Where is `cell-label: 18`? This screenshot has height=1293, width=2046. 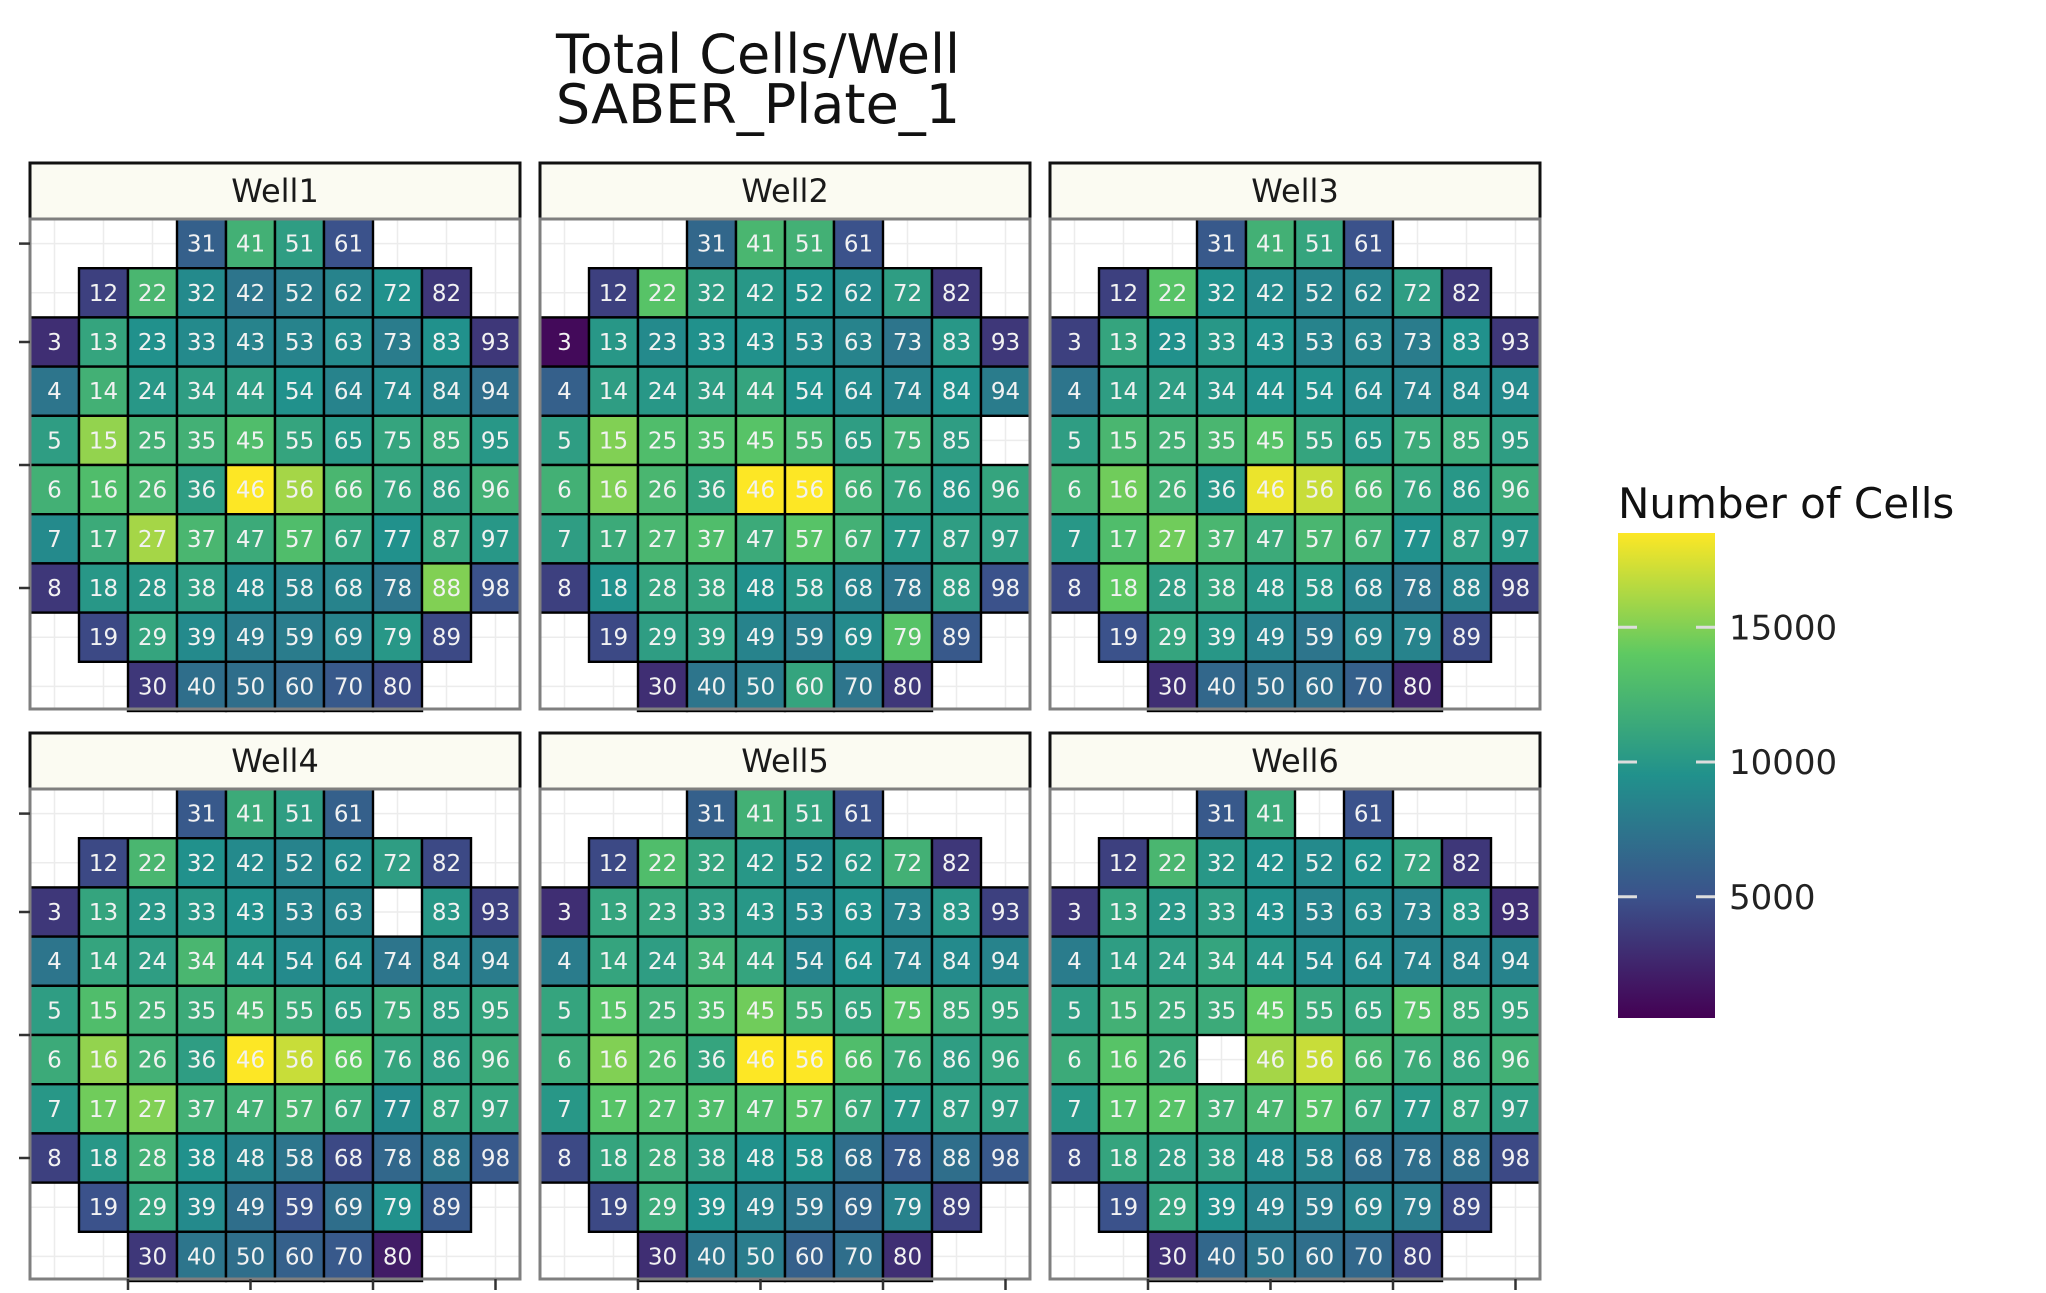 cell-label: 18 is located at coordinates (1123, 1159).